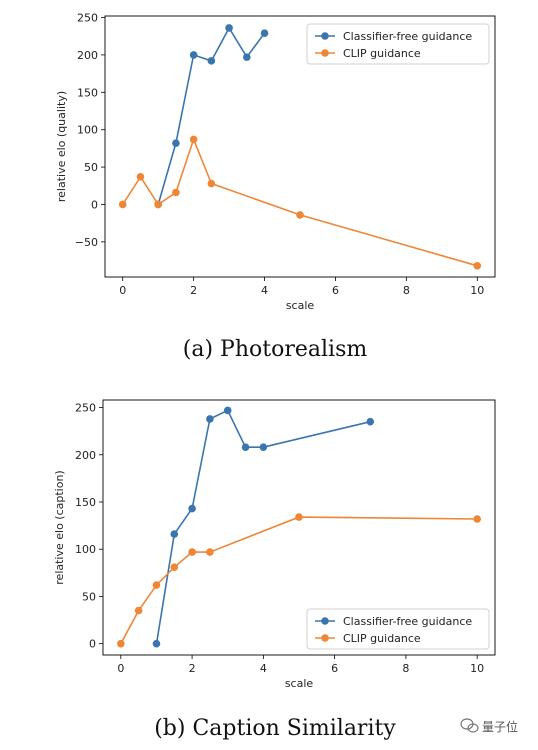  Describe the element at coordinates (500, 726) in the screenshot. I see `watermark-text: 量子位` at that location.